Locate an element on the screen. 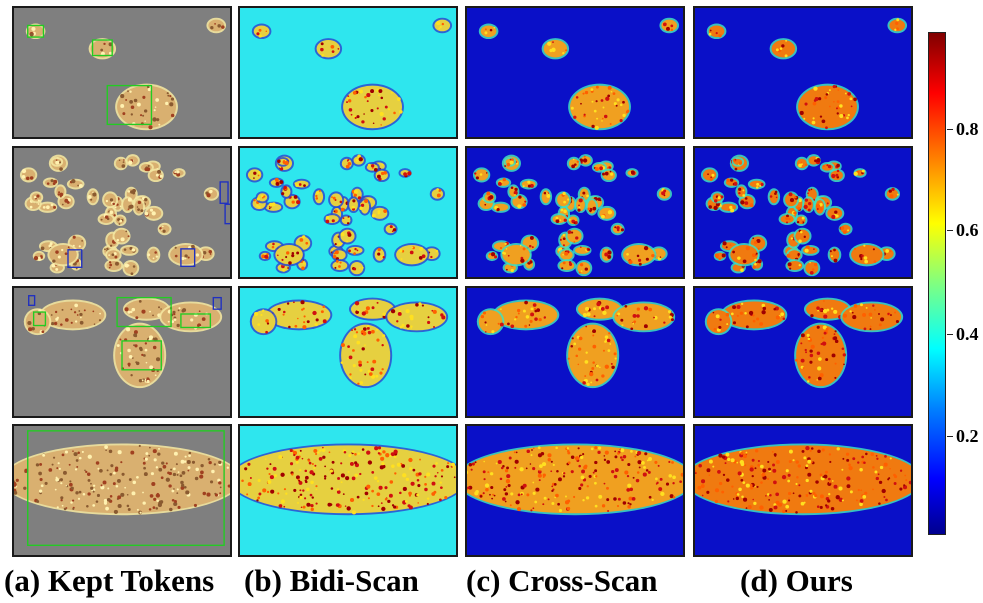 The width and height of the screenshot is (983, 603). colorbar-tick-label: 0.2 is located at coordinates (967, 436).